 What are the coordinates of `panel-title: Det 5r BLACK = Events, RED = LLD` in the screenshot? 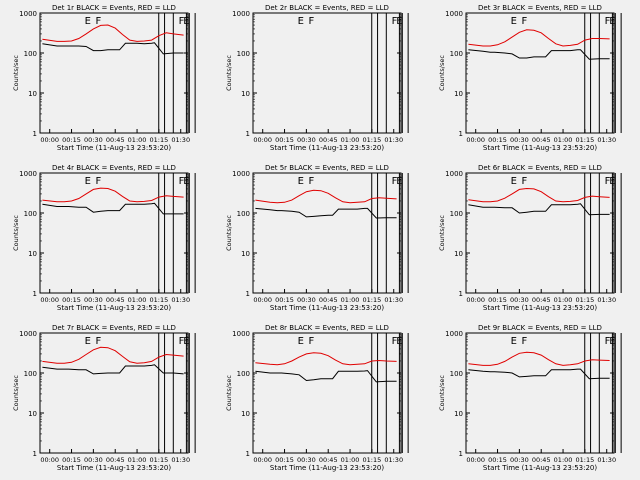 It's located at (327, 168).